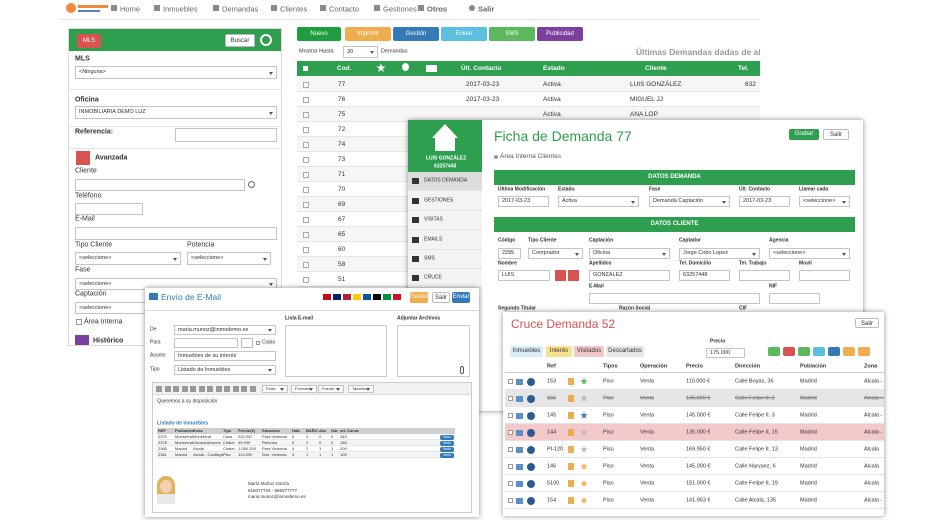 The image size is (950, 520). What do you see at coordinates (804, 134) in the screenshot?
I see `button: Grabar` at bounding box center [804, 134].